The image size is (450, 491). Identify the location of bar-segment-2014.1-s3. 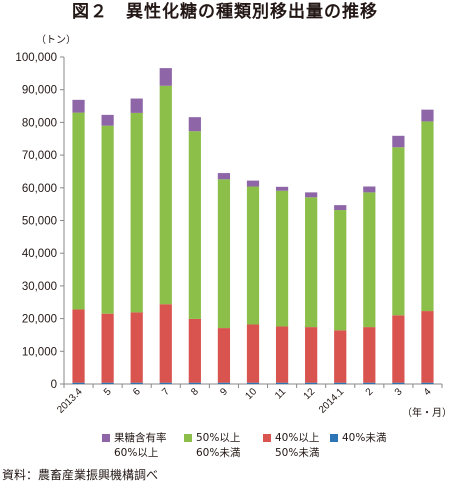
(340, 208).